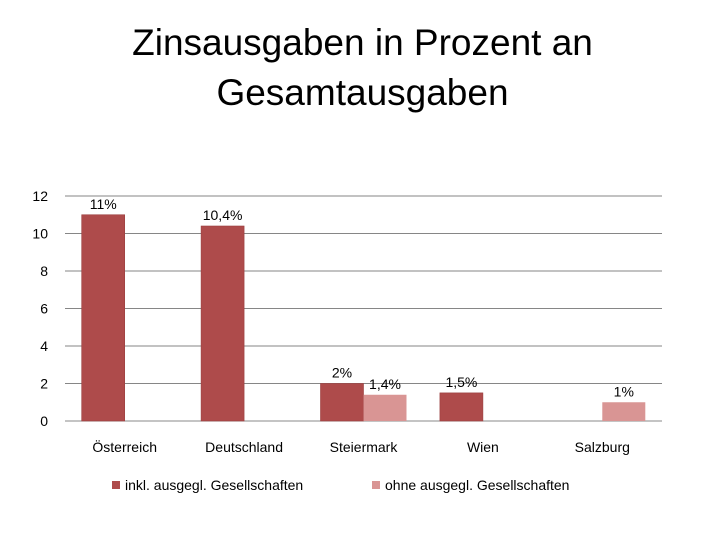 This screenshot has height=544, width=725. I want to click on chart-title-line-1: Zinsausgaben in Prozent an, so click(362, 42).